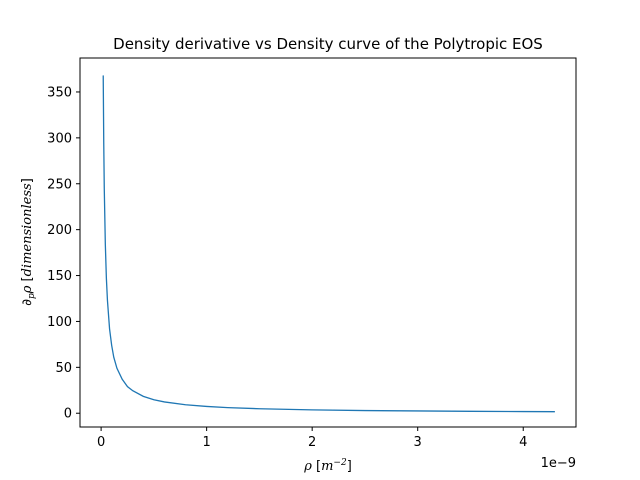  Describe the element at coordinates (59, 276) in the screenshot. I see `y-tick-label: 150` at that location.